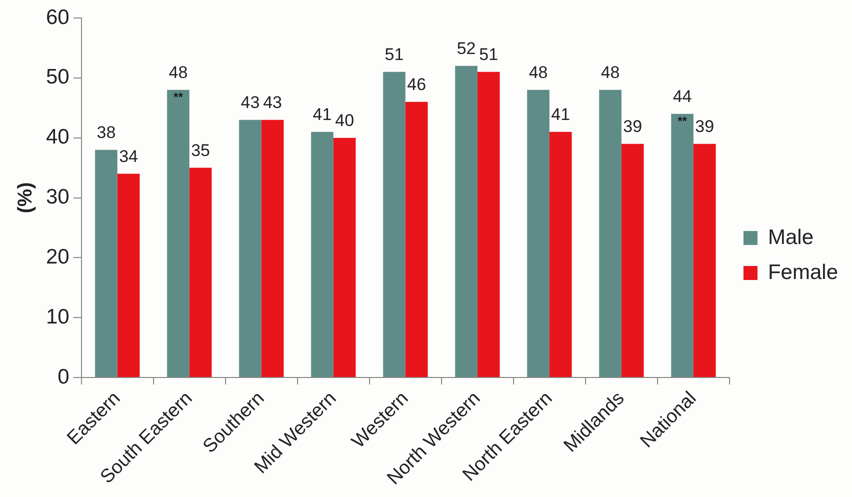  Describe the element at coordinates (58, 316) in the screenshot. I see `y-tick-label: 10` at that location.